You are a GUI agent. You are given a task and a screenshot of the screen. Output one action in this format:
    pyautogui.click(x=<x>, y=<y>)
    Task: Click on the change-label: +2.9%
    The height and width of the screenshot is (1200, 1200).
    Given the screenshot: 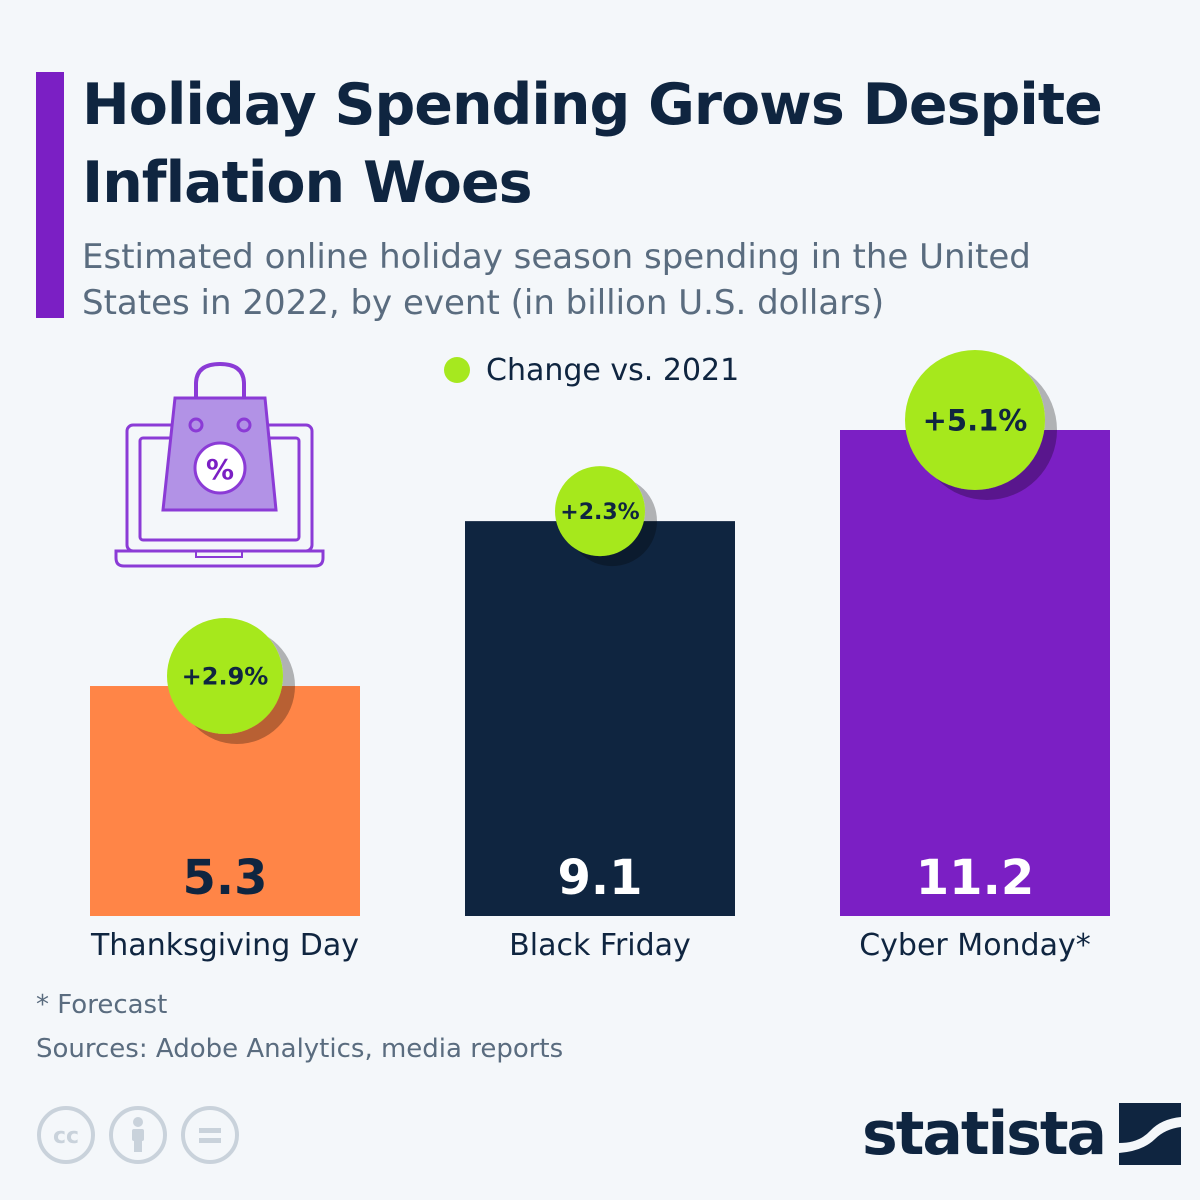 What is the action you would take?
    pyautogui.click(x=225, y=677)
    